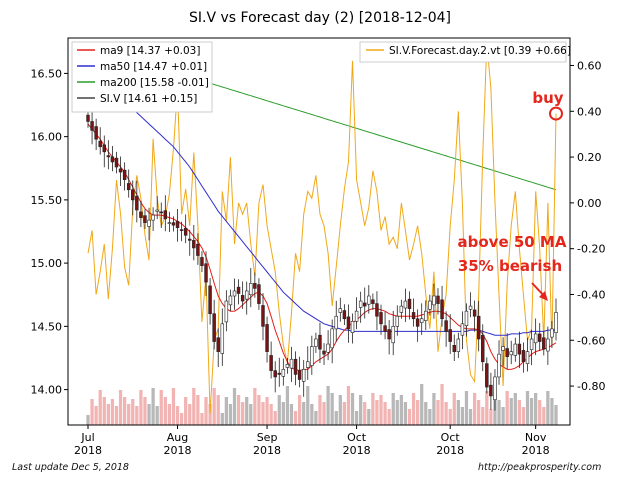 The width and height of the screenshot is (640, 480). Describe the element at coordinates (153, 67) in the screenshot. I see `legend-left-label: ma50 [14.47 +0.01]` at that location.